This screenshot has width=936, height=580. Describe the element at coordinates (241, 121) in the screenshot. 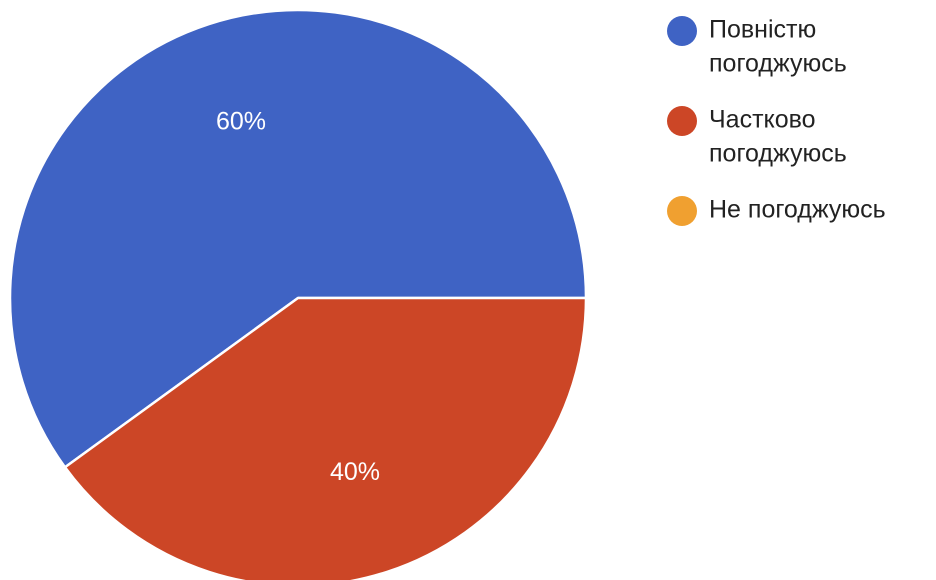

I see `slice-percent-label-1: 60%` at that location.